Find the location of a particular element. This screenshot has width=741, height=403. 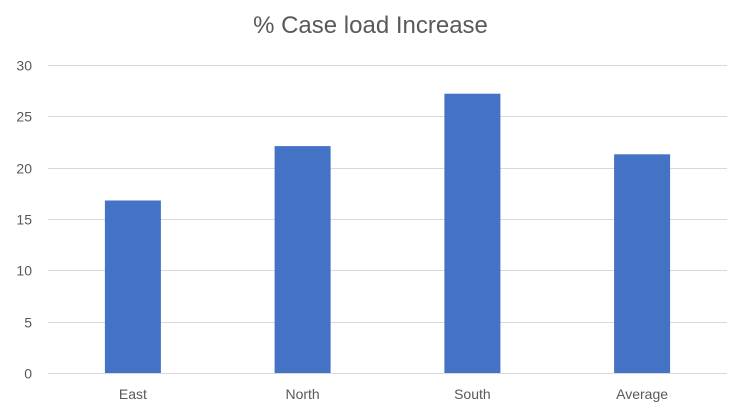

x-axis-labels: East North South Average is located at coordinates (393, 394).